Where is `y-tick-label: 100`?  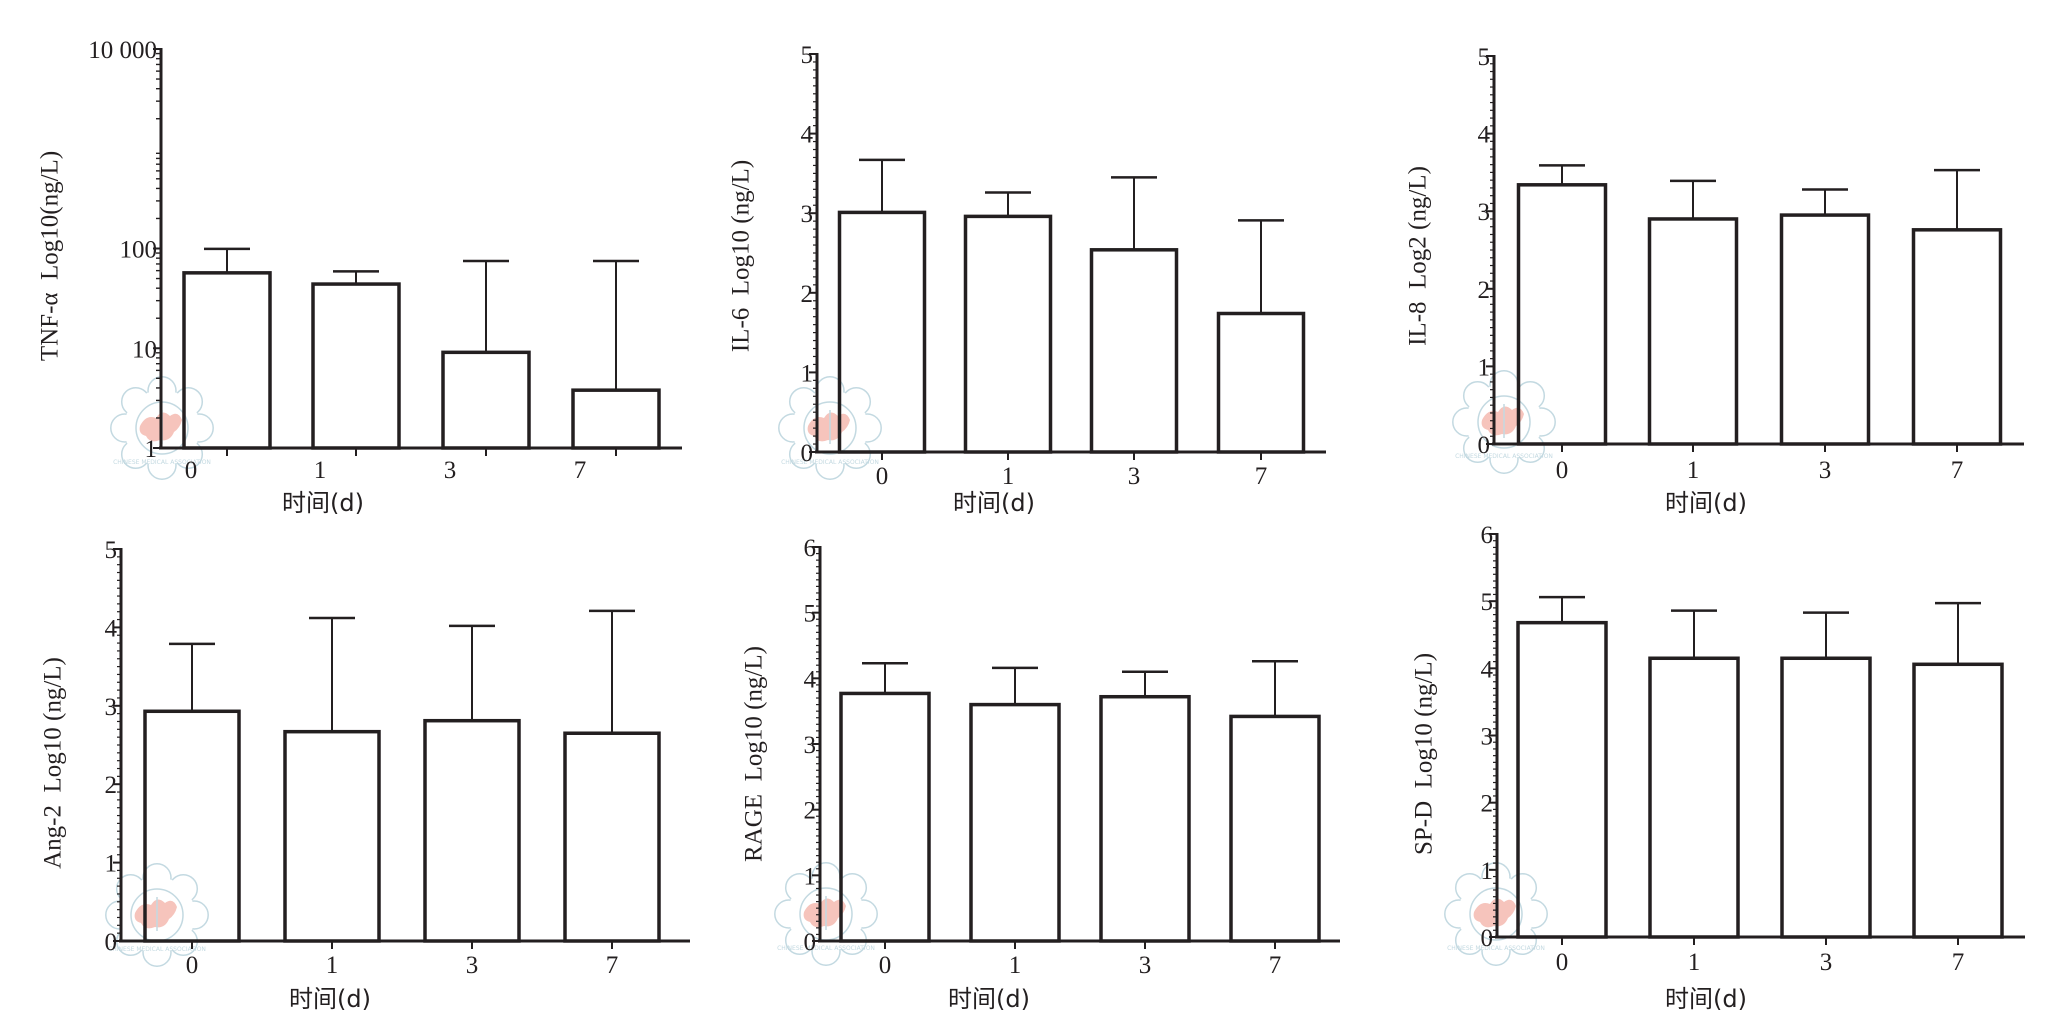 y-tick-label: 100 is located at coordinates (139, 250).